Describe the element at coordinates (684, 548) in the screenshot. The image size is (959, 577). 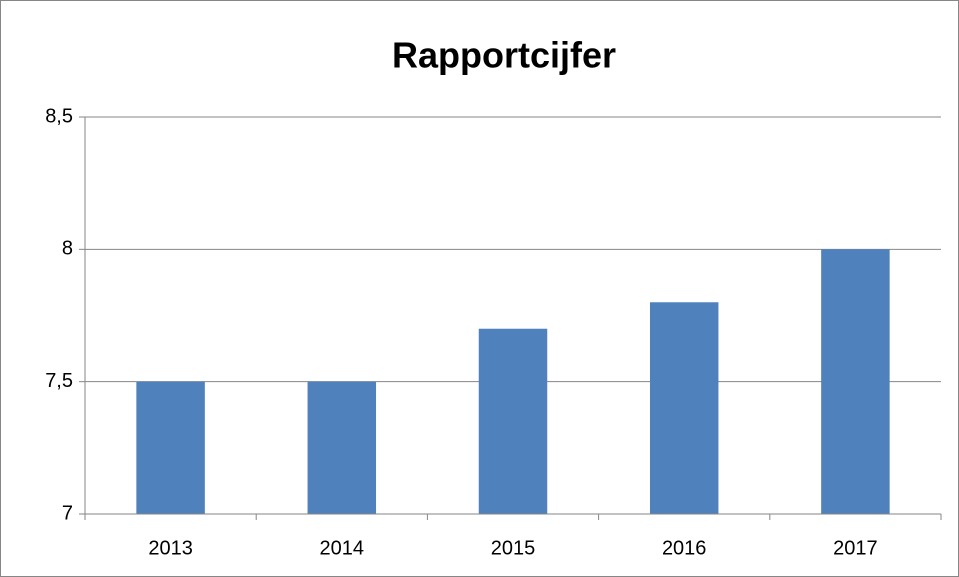
I see `x-tick-label: 2016` at that location.